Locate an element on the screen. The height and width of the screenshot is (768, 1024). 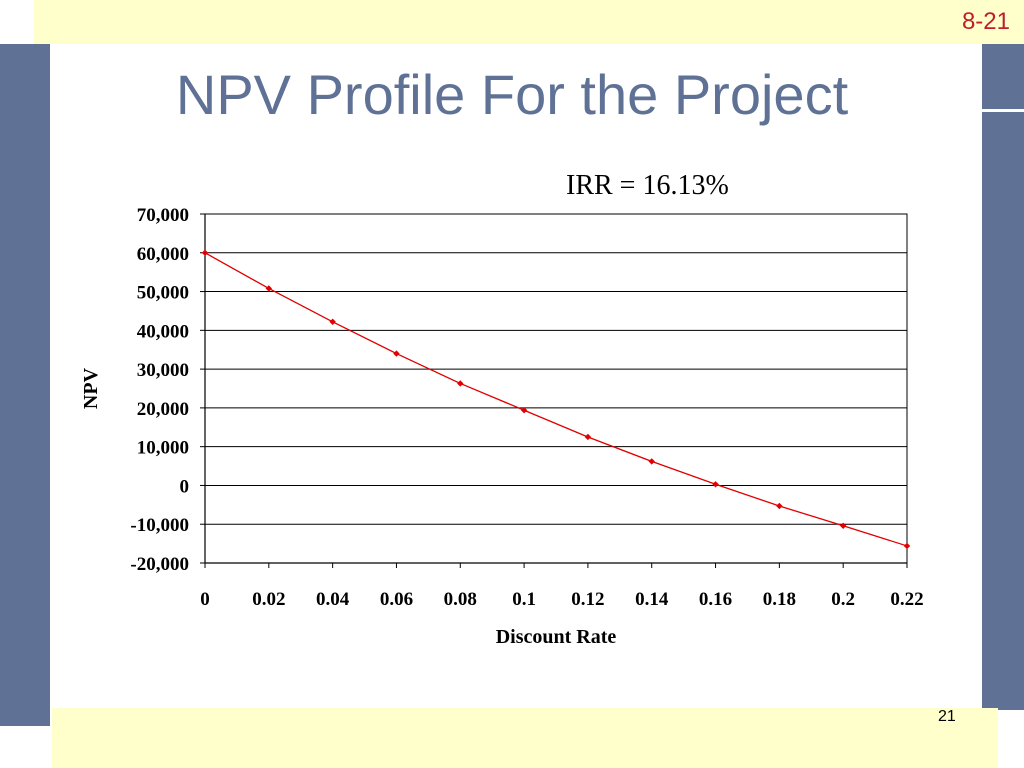
y-tick-label: 0 is located at coordinates (185, 486).